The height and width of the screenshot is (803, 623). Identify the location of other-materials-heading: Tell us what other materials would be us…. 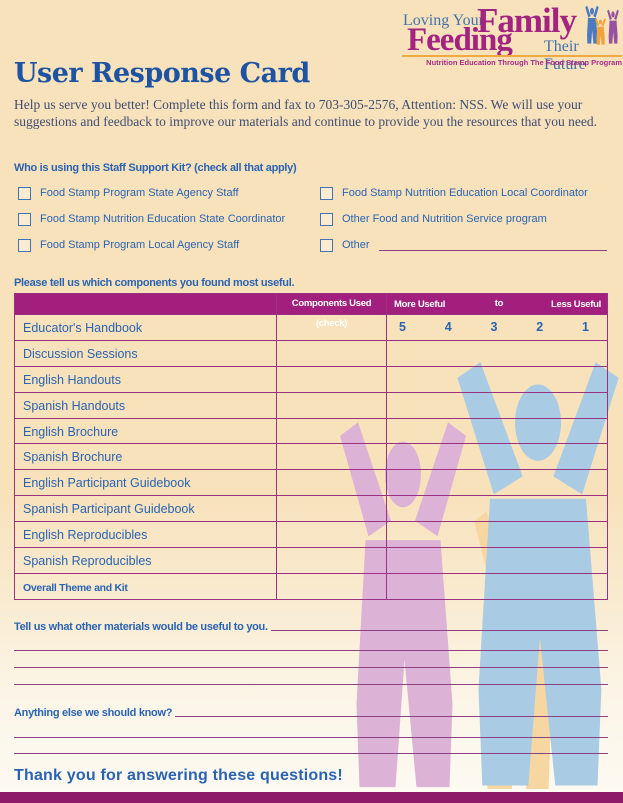
(141, 627).